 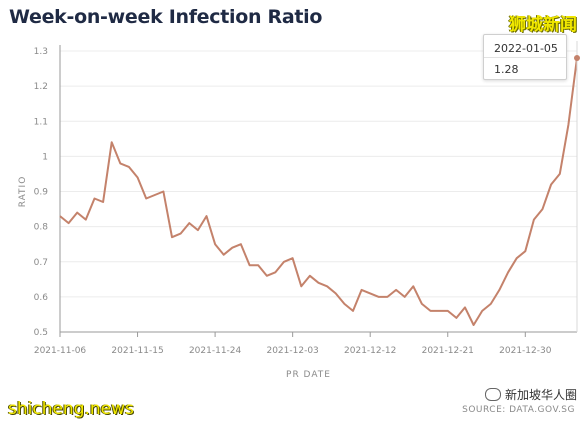 What do you see at coordinates (137, 351) in the screenshot?
I see `x-tick-label: 2021-11-15` at bounding box center [137, 351].